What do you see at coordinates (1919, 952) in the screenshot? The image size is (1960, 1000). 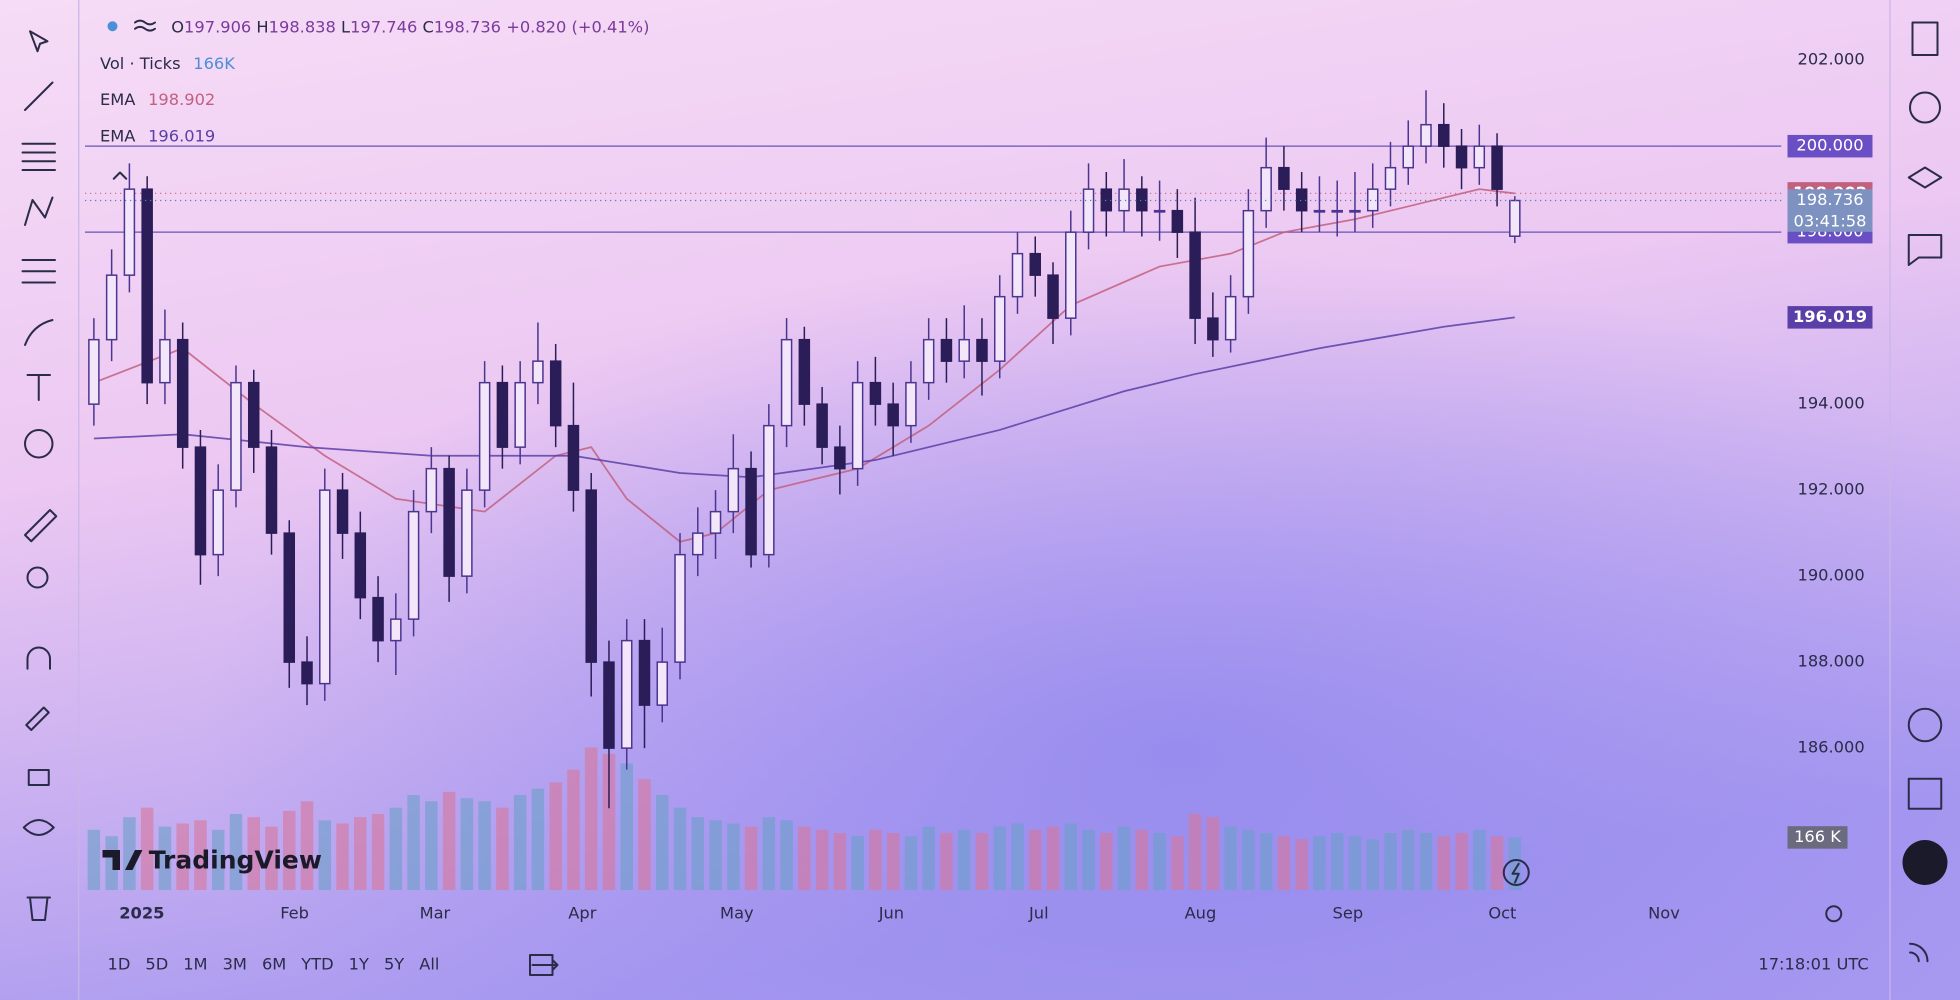 I see `stream-button` at bounding box center [1919, 952].